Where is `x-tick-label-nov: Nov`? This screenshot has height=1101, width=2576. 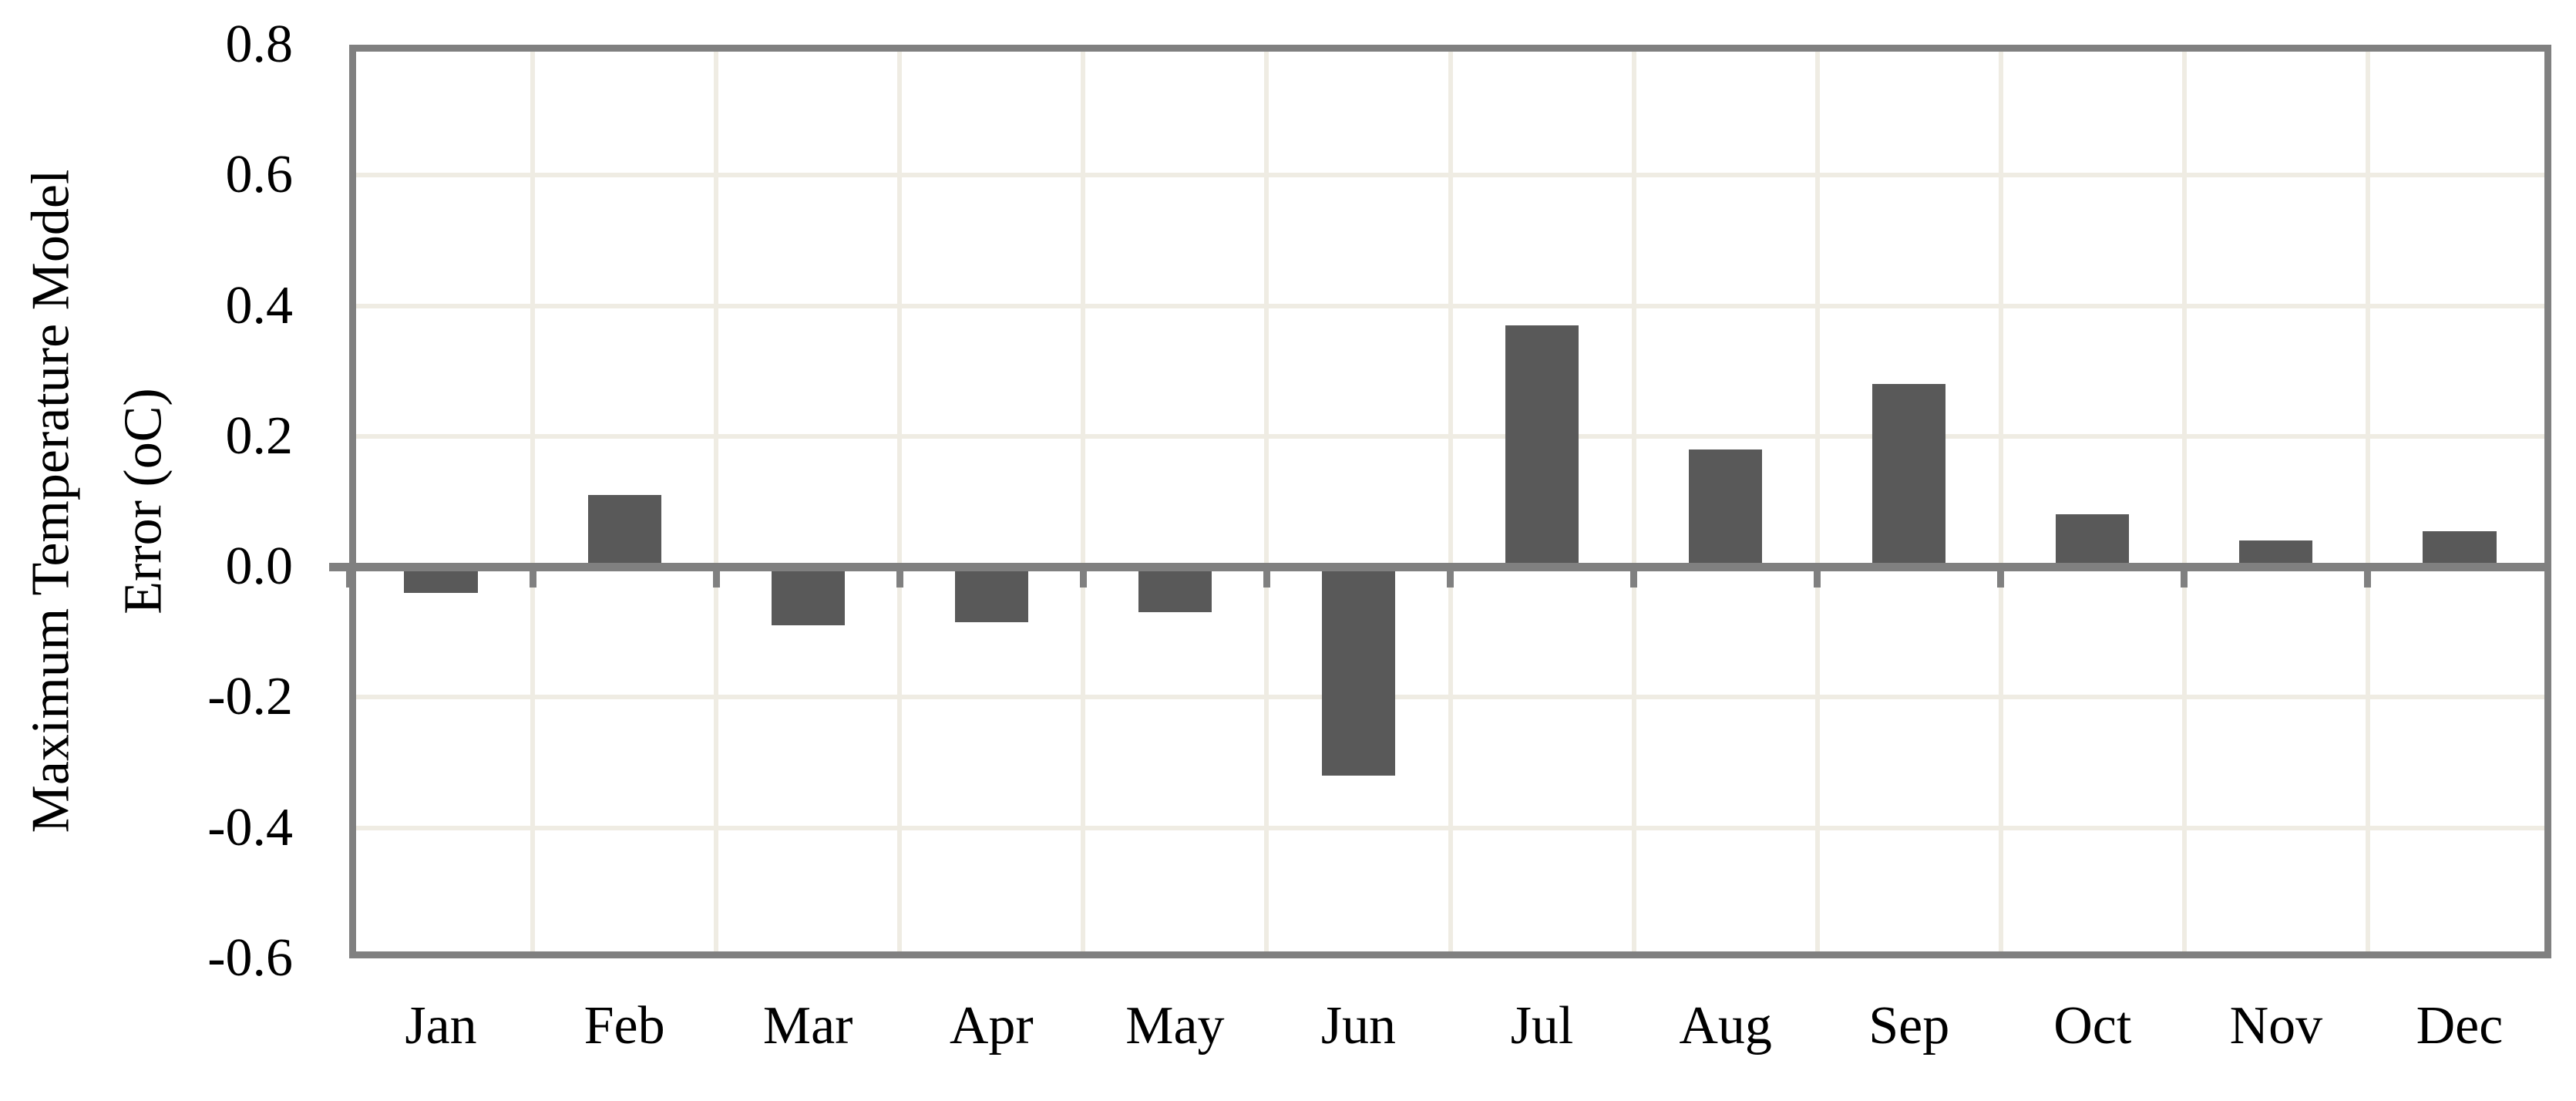 x-tick-label-nov: Nov is located at coordinates (2276, 1026).